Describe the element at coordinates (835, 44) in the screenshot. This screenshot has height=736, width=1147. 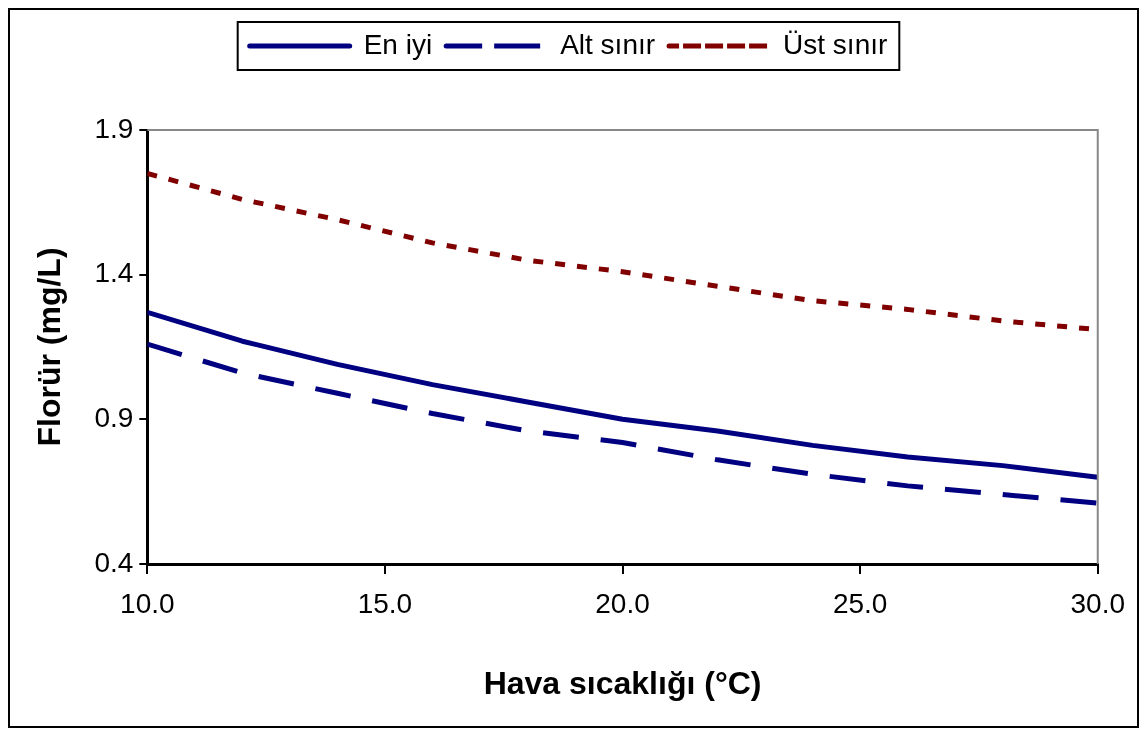
I see `legend-label: Üst sınır` at that location.